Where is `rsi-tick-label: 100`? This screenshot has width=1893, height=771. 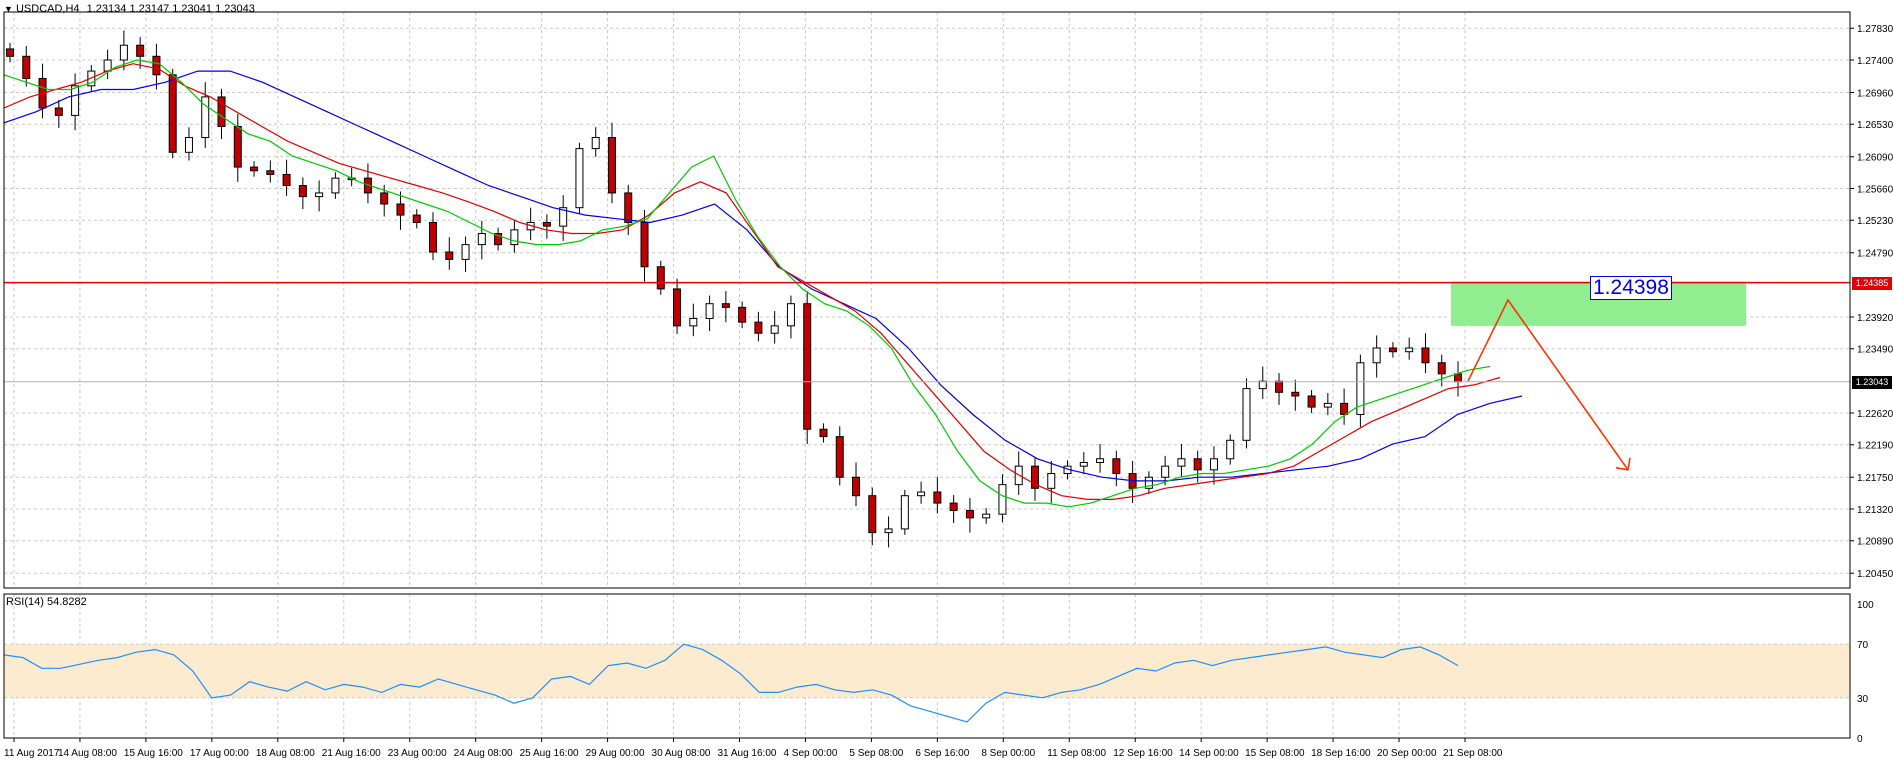 rsi-tick-label: 100 is located at coordinates (1865, 605).